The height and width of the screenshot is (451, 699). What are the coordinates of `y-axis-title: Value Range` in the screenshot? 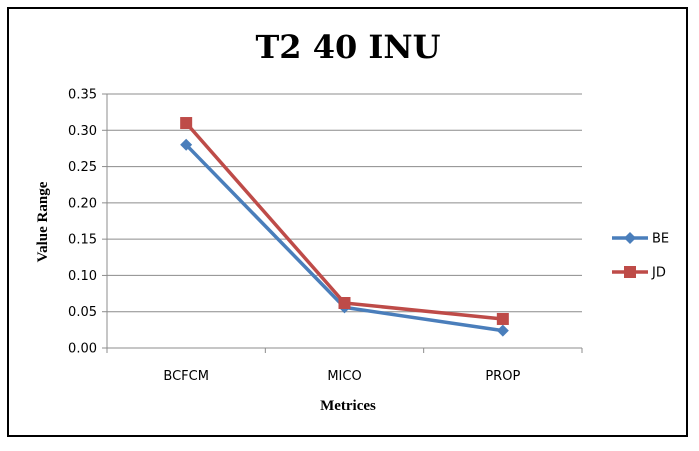 It's located at (43, 221).